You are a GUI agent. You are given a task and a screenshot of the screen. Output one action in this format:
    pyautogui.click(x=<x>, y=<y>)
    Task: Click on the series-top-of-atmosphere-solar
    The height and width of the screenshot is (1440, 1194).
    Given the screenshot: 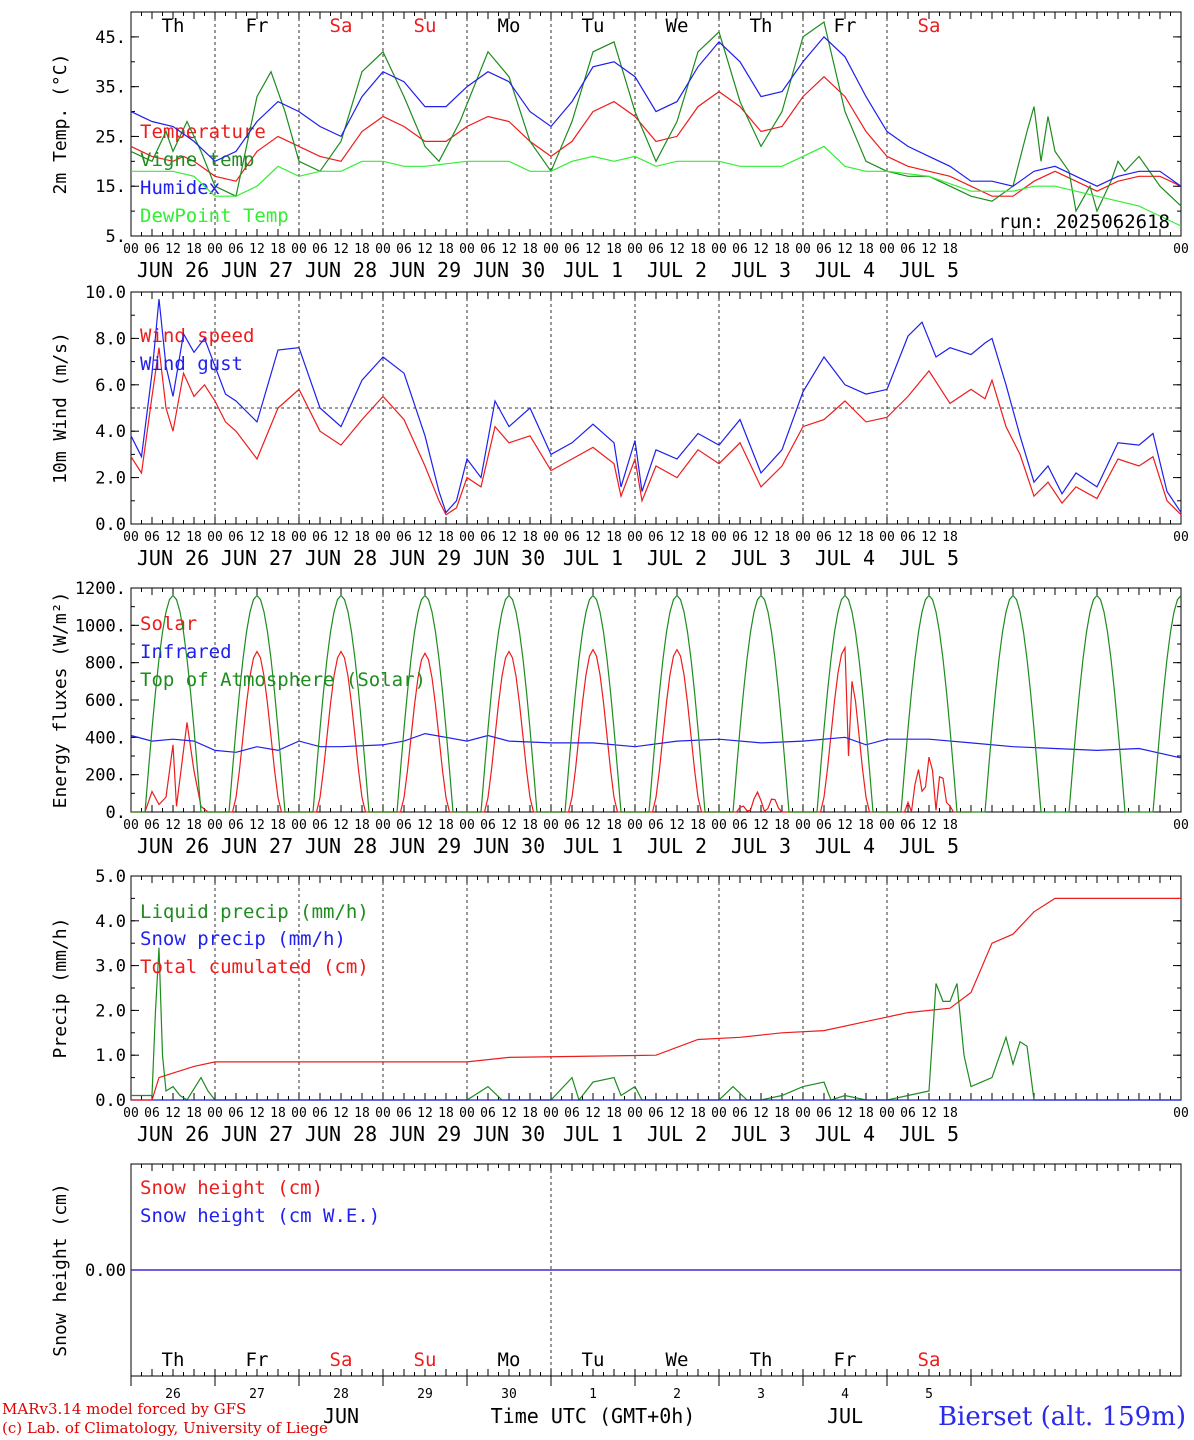 What is the action you would take?
    pyautogui.click(x=656, y=703)
    